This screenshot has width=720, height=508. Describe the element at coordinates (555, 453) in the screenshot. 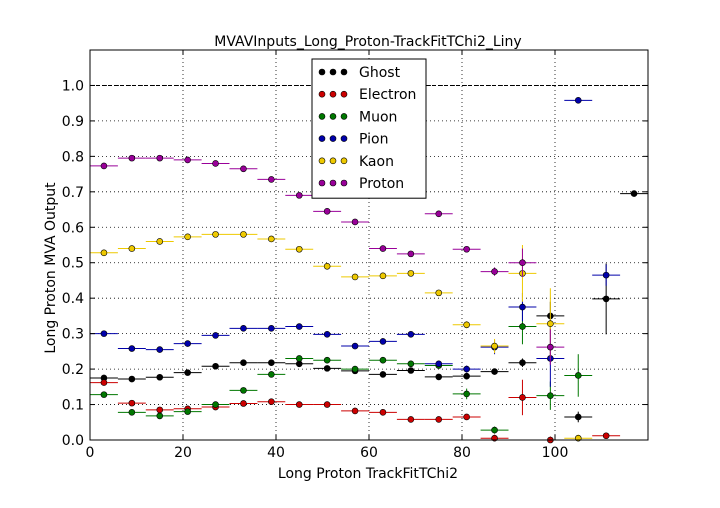

I see `x-tick-label: 100` at that location.